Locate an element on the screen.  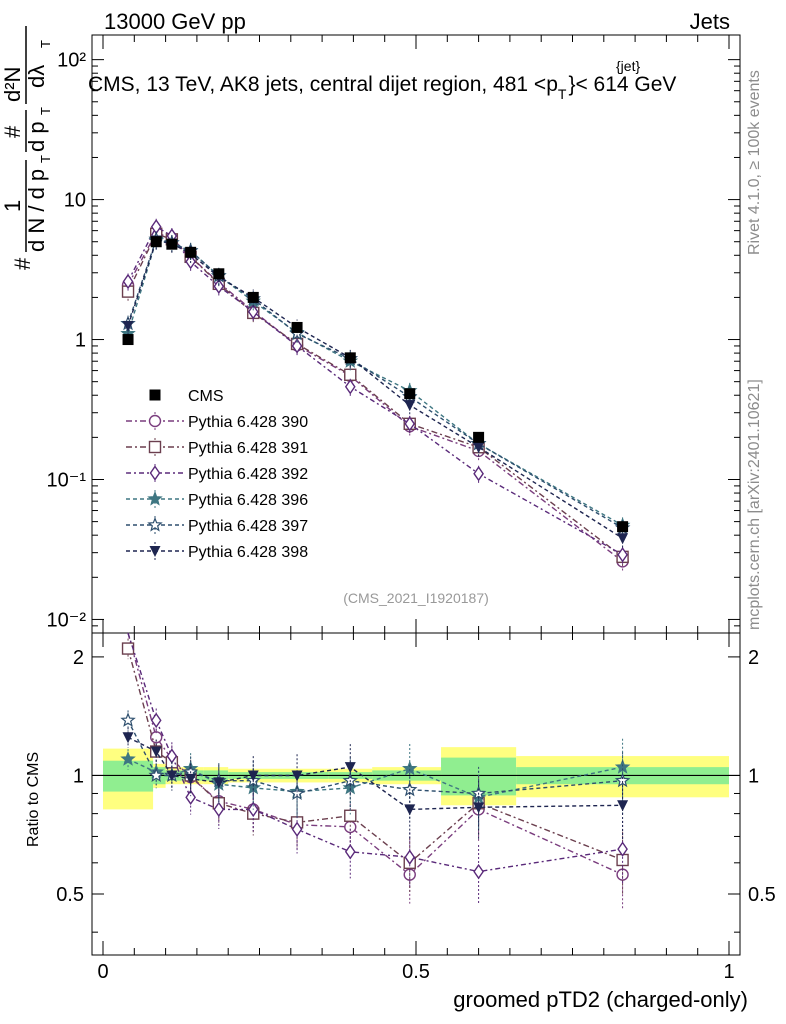
ylabel-hash-left: # is located at coordinates (22, 263).